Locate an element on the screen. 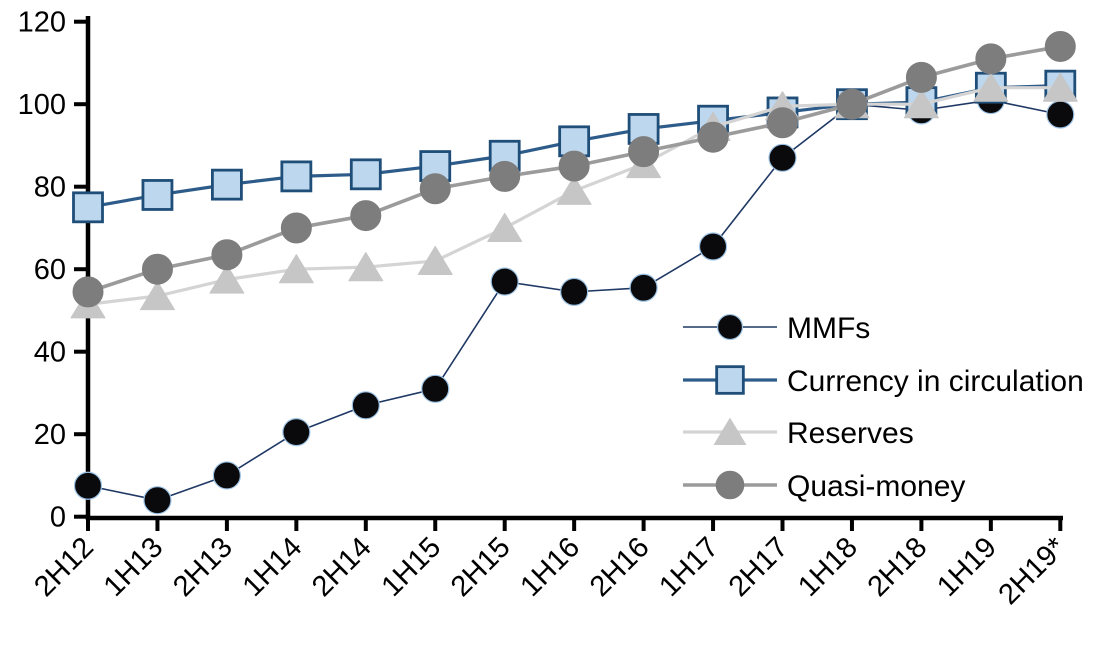 This screenshot has width=1119, height=645. legend-item-quasi-money: Quasi-money is located at coordinates (824, 486).